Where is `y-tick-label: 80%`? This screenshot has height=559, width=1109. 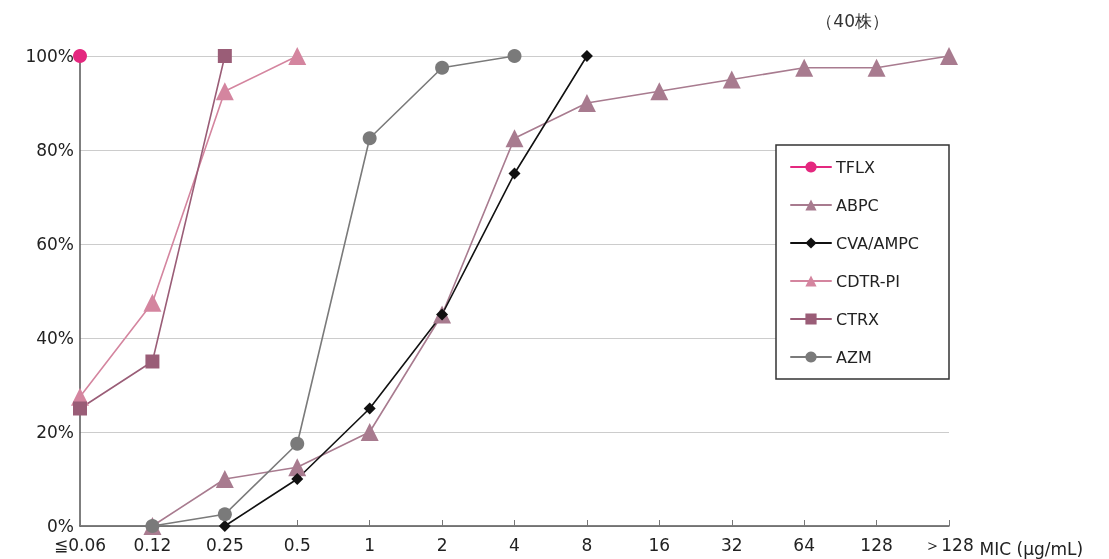 y-tick-label: 80% is located at coordinates (55, 150).